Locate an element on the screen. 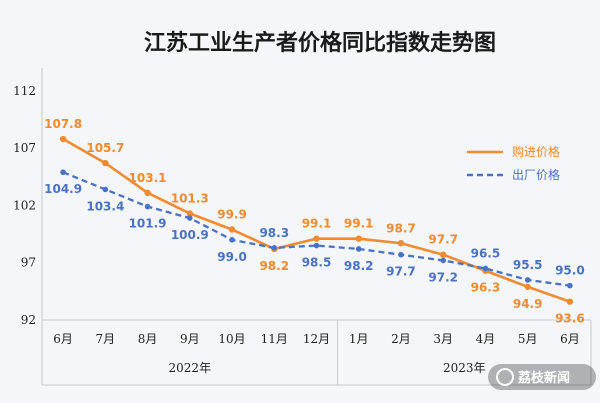 This screenshot has height=403, width=600. data-label: 97.2 is located at coordinates (443, 277).